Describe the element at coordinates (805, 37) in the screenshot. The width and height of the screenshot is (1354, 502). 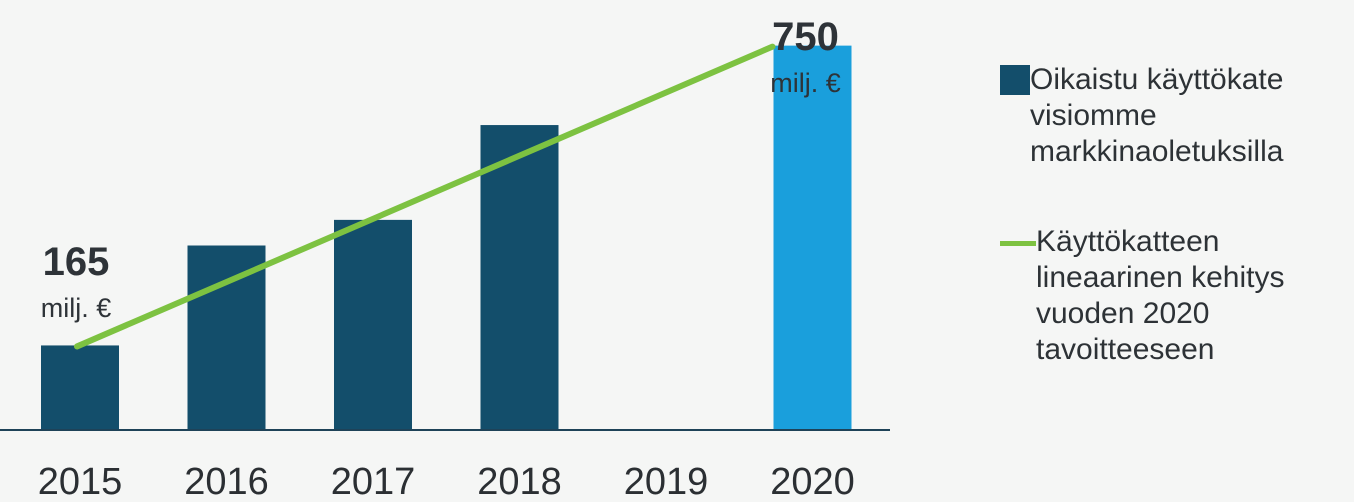
I see `data-label-2020: 750` at that location.